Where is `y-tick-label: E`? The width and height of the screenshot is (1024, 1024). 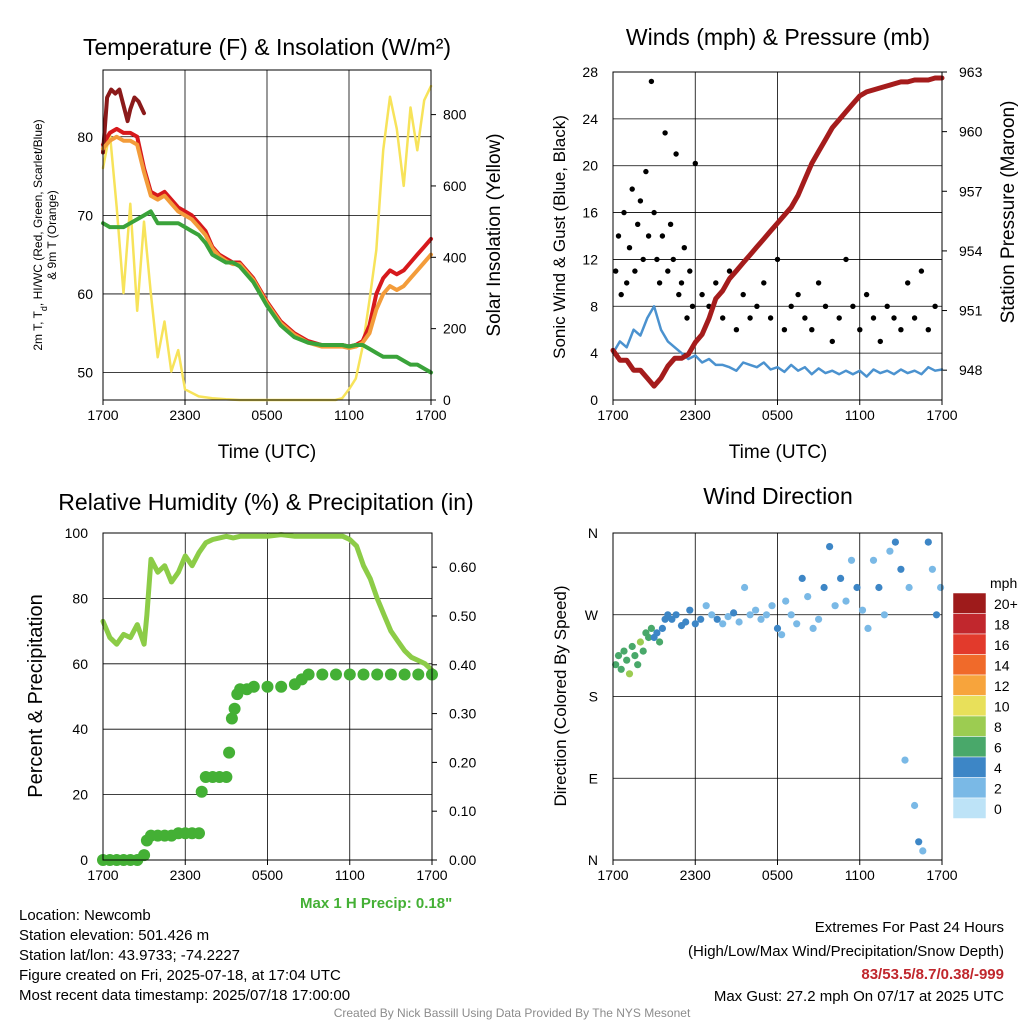 y-tick-label: E is located at coordinates (593, 778).